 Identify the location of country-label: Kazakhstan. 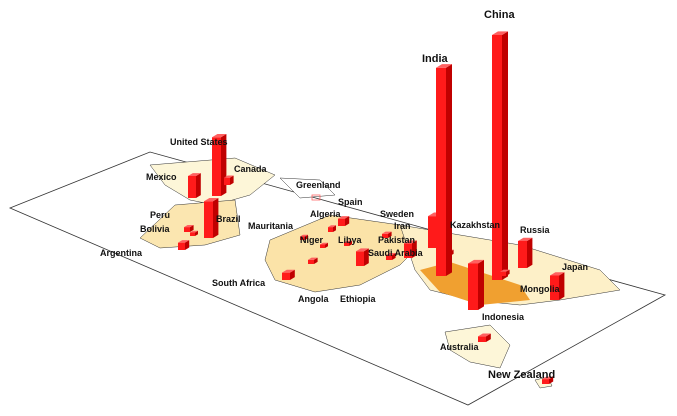
(475, 225).